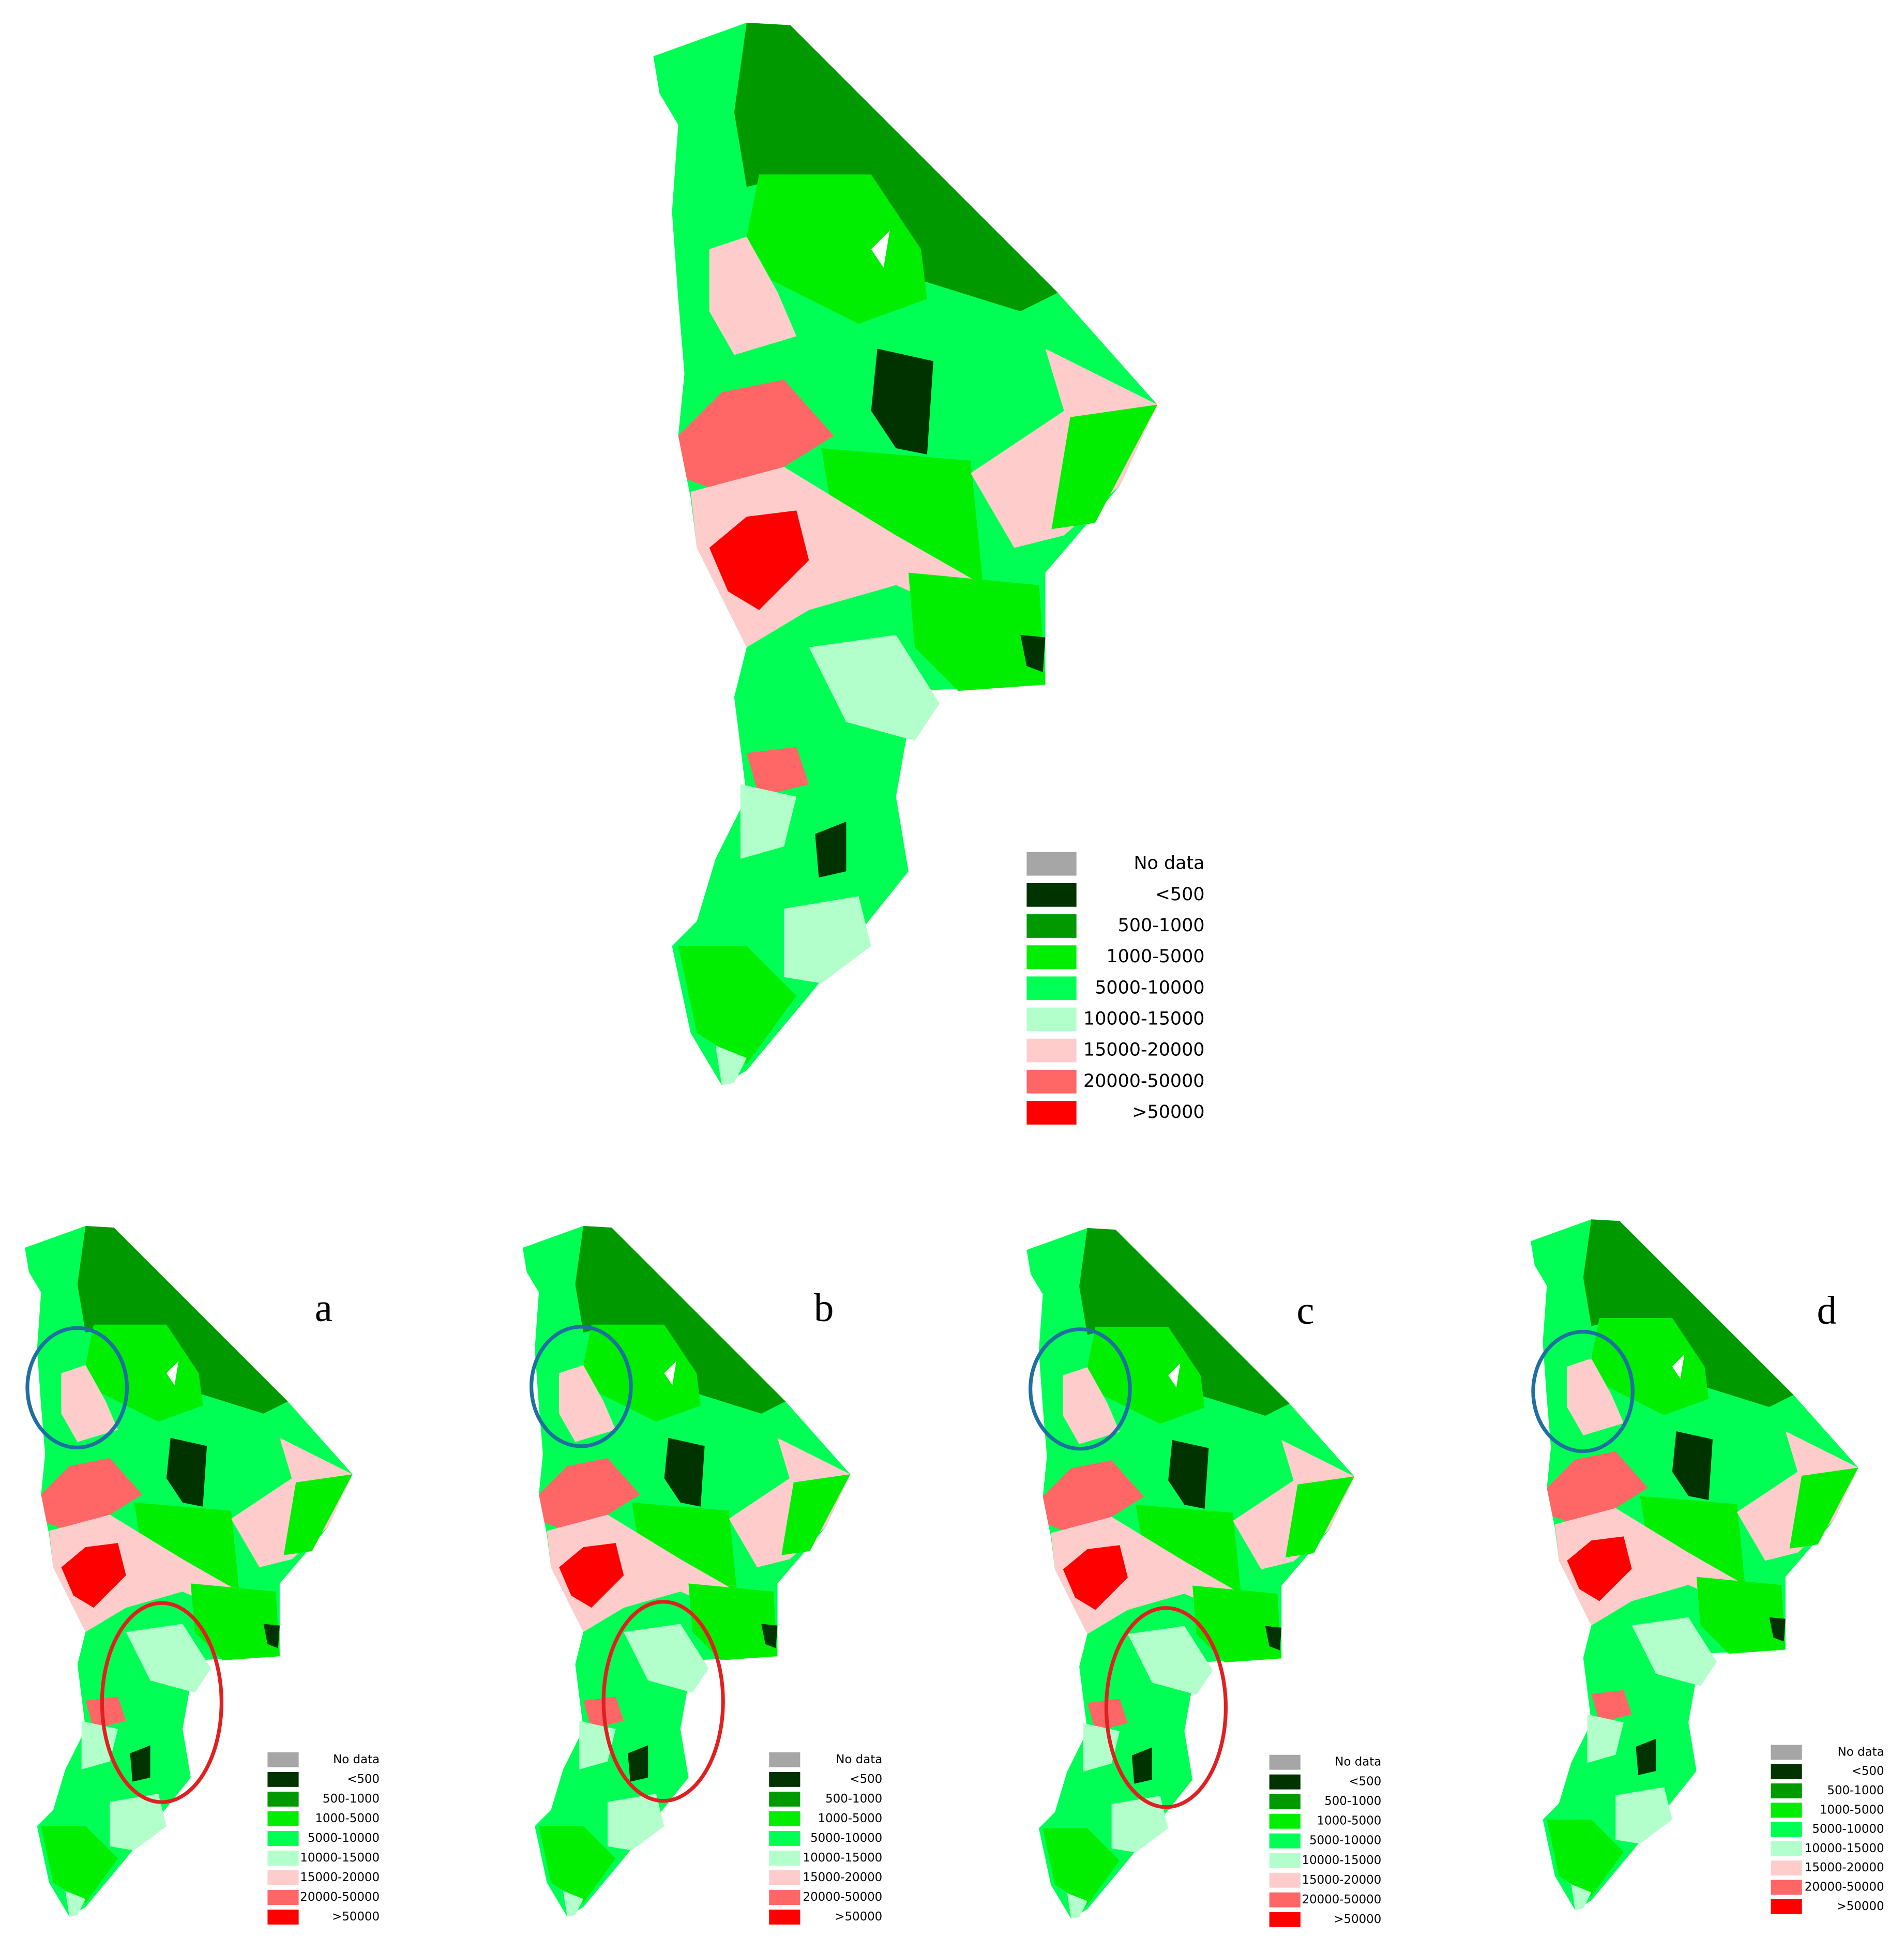  What do you see at coordinates (324, 1307) in the screenshot?
I see `panel-label: a` at bounding box center [324, 1307].